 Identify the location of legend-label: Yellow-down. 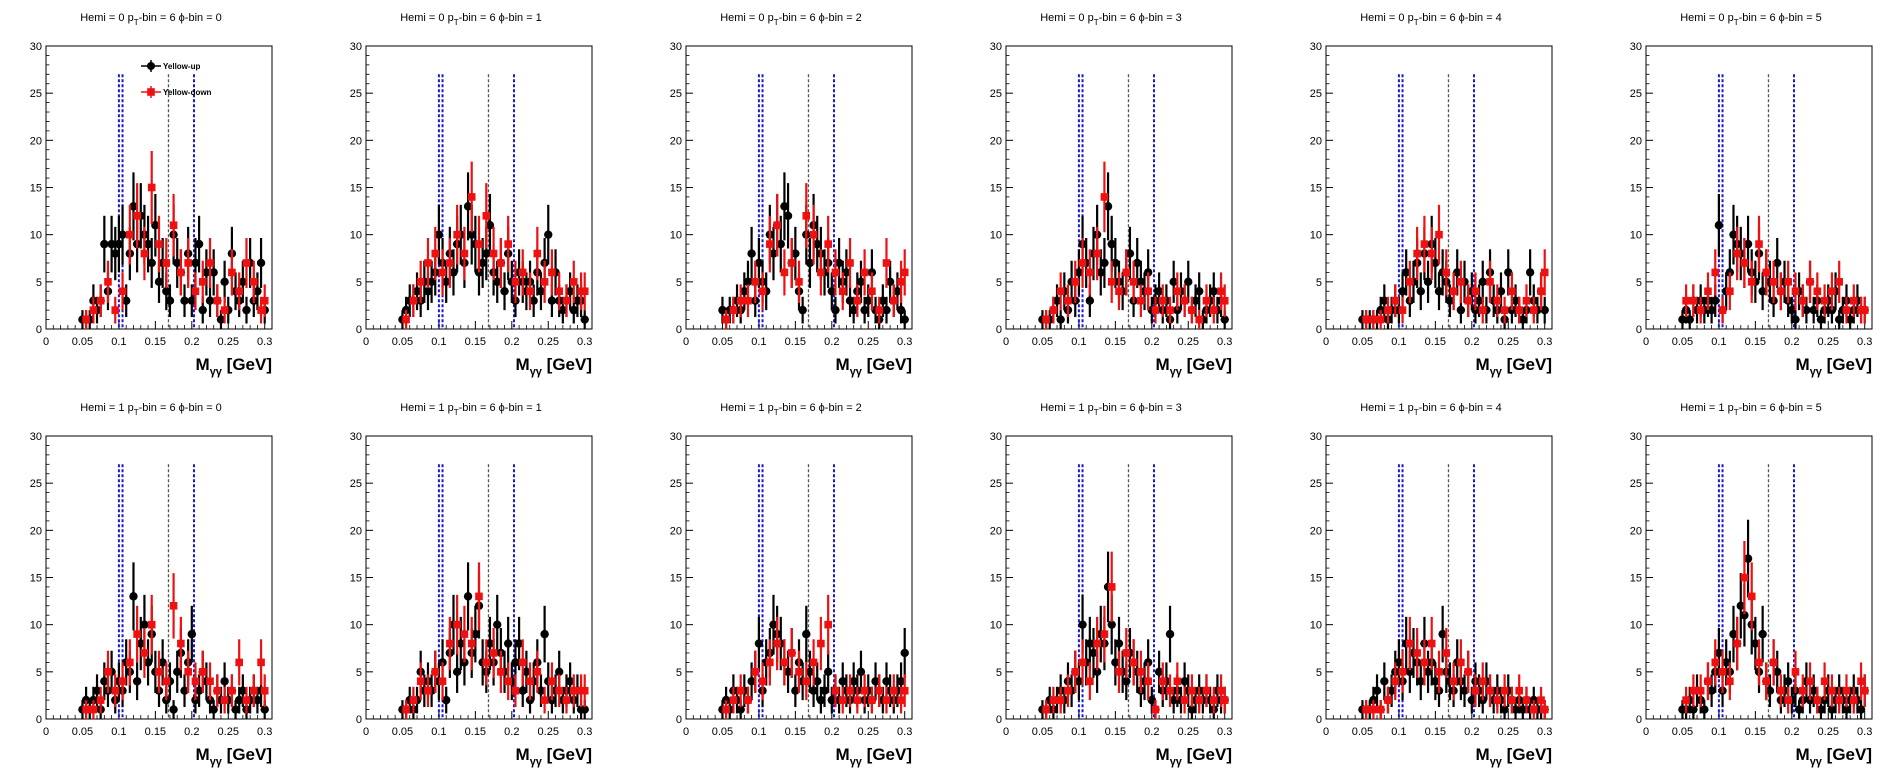
(187, 92).